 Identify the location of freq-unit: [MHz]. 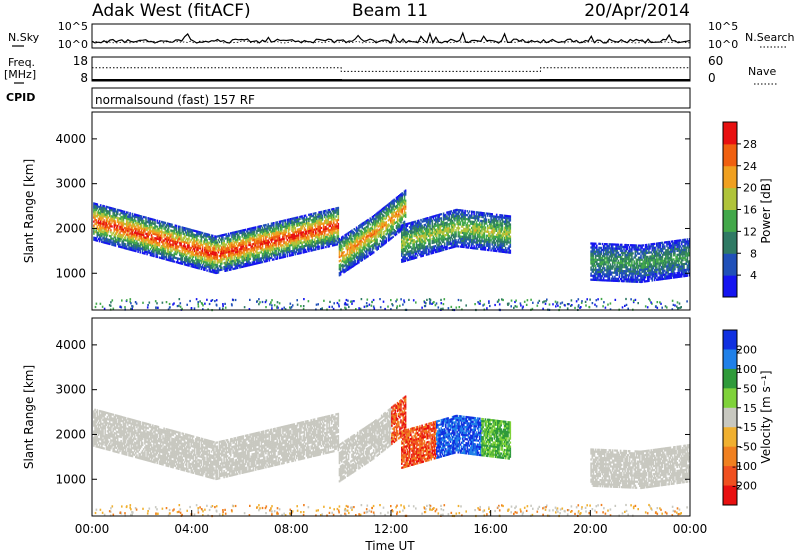
(20, 74).